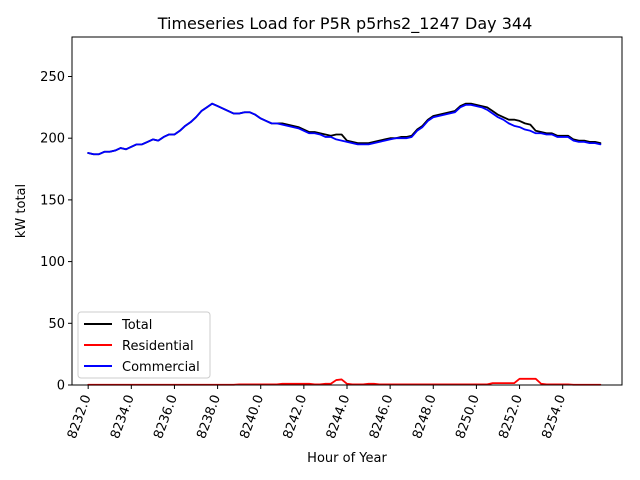 The width and height of the screenshot is (640, 480). I want to click on y-tick-label: 250, so click(52, 77).